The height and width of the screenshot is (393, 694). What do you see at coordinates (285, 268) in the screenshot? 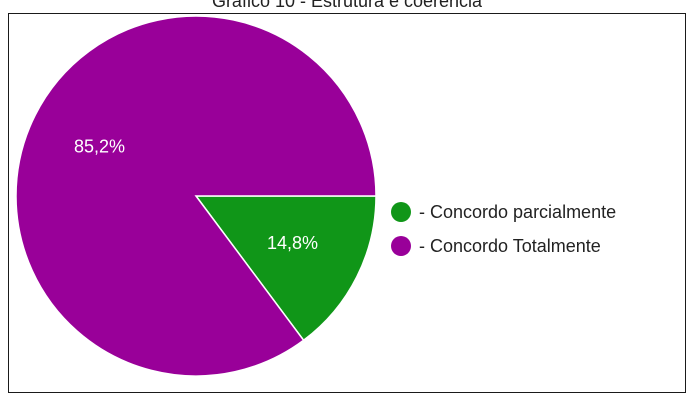
I see `pie-slice-concordo-parcialmente` at bounding box center [285, 268].